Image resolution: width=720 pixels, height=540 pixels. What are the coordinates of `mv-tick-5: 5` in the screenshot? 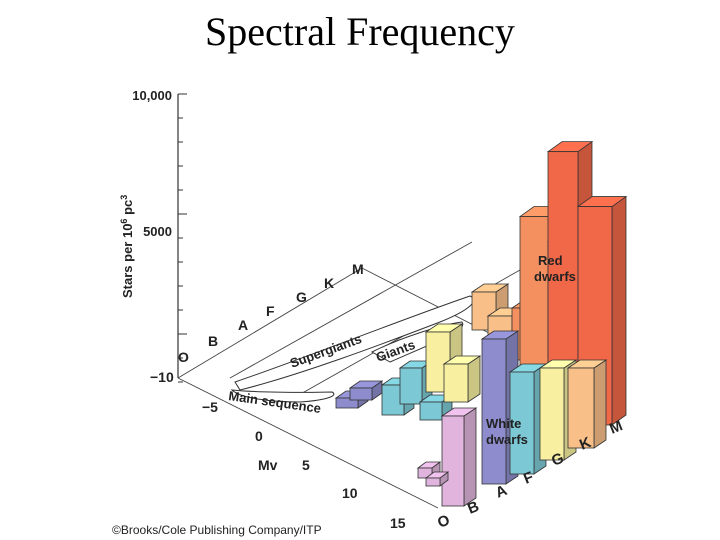 It's located at (306, 465).